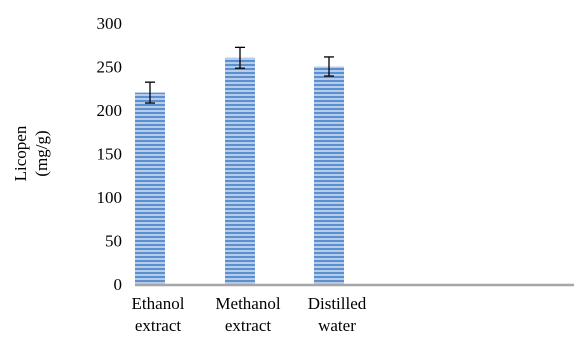 The image size is (574, 340). I want to click on y-tick-label: 150, so click(110, 154).